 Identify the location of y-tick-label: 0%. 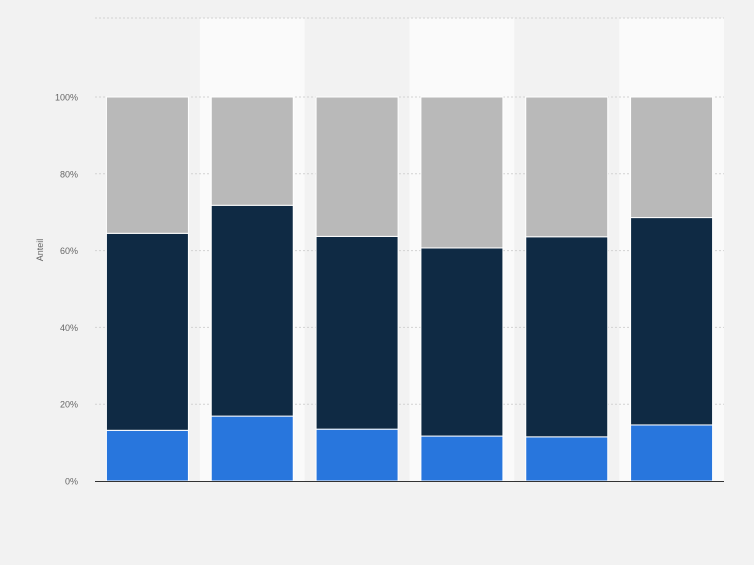
(71, 482).